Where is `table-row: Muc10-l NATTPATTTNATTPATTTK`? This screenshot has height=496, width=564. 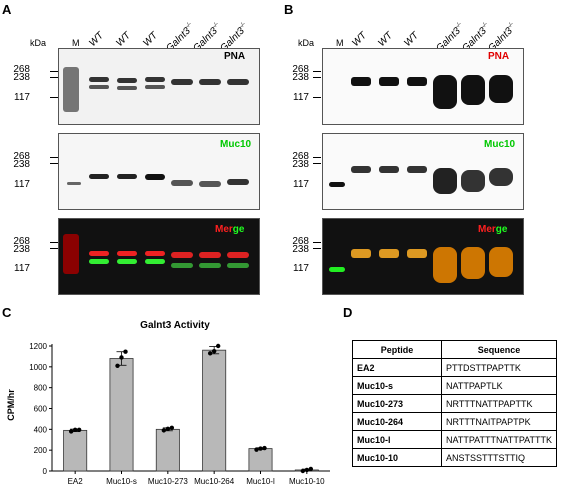
table-row: Muc10-l NATTPATTTNATTPATTTK is located at coordinates (454, 439).